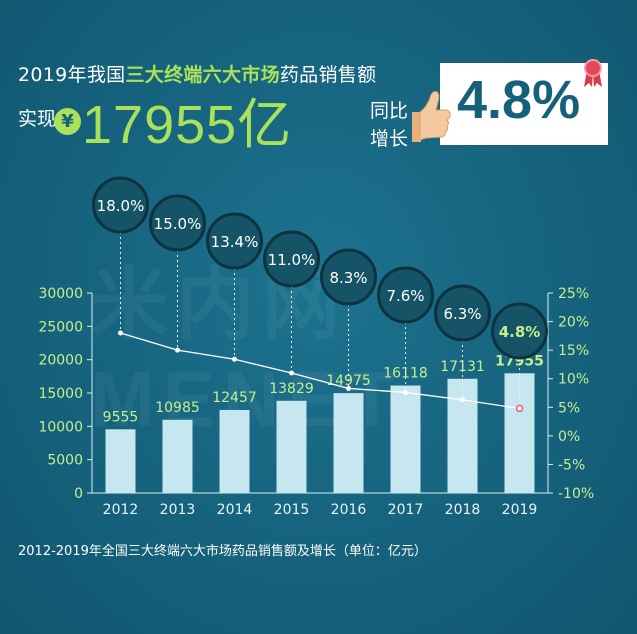 The height and width of the screenshot is (634, 637). What do you see at coordinates (222, 551) in the screenshot?
I see `chart-caption: 2012-2019年全国三大终端六大市场药品销售额及增长（单位：亿元）` at bounding box center [222, 551].